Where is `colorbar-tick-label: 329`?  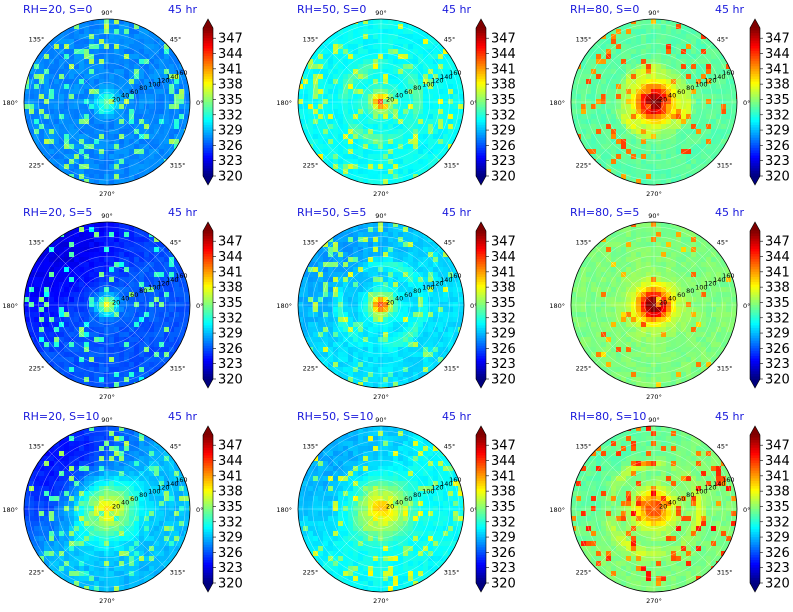 colorbar-tick-label: 329 is located at coordinates (777, 131).